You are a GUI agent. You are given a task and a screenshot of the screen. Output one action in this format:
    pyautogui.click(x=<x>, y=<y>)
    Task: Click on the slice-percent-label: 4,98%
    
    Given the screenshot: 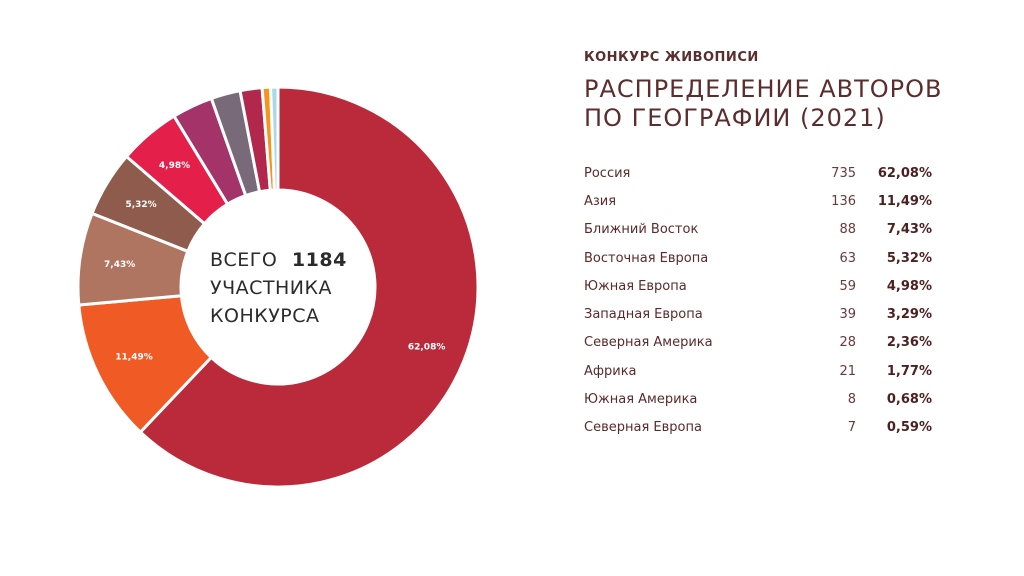 What is the action you would take?
    pyautogui.click(x=174, y=166)
    